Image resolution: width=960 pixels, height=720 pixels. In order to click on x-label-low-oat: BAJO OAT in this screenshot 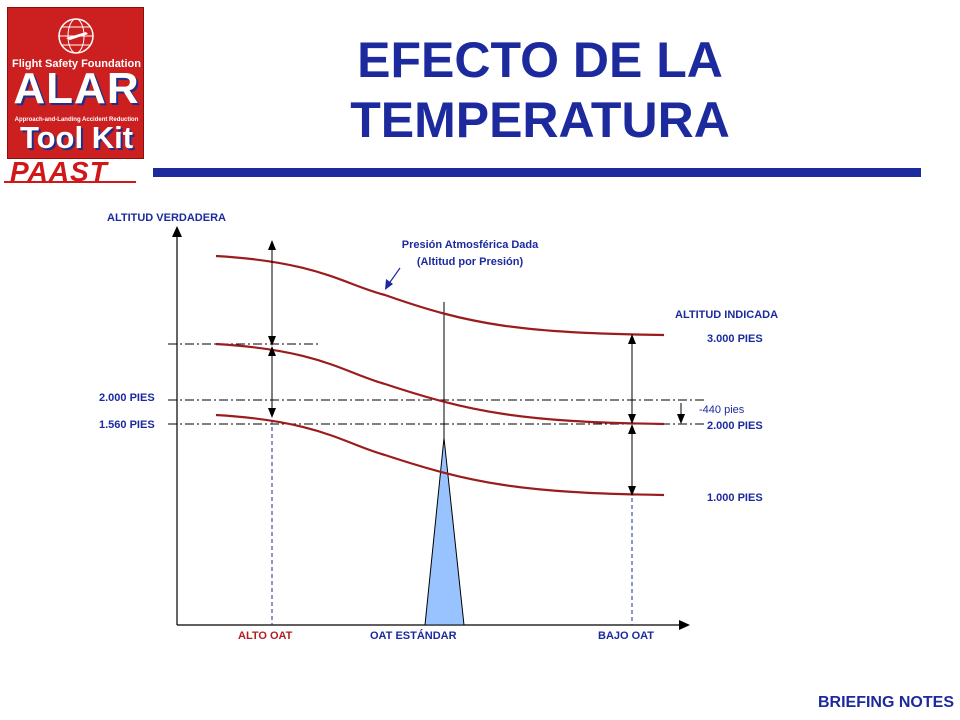, I will do `click(626, 636)`.